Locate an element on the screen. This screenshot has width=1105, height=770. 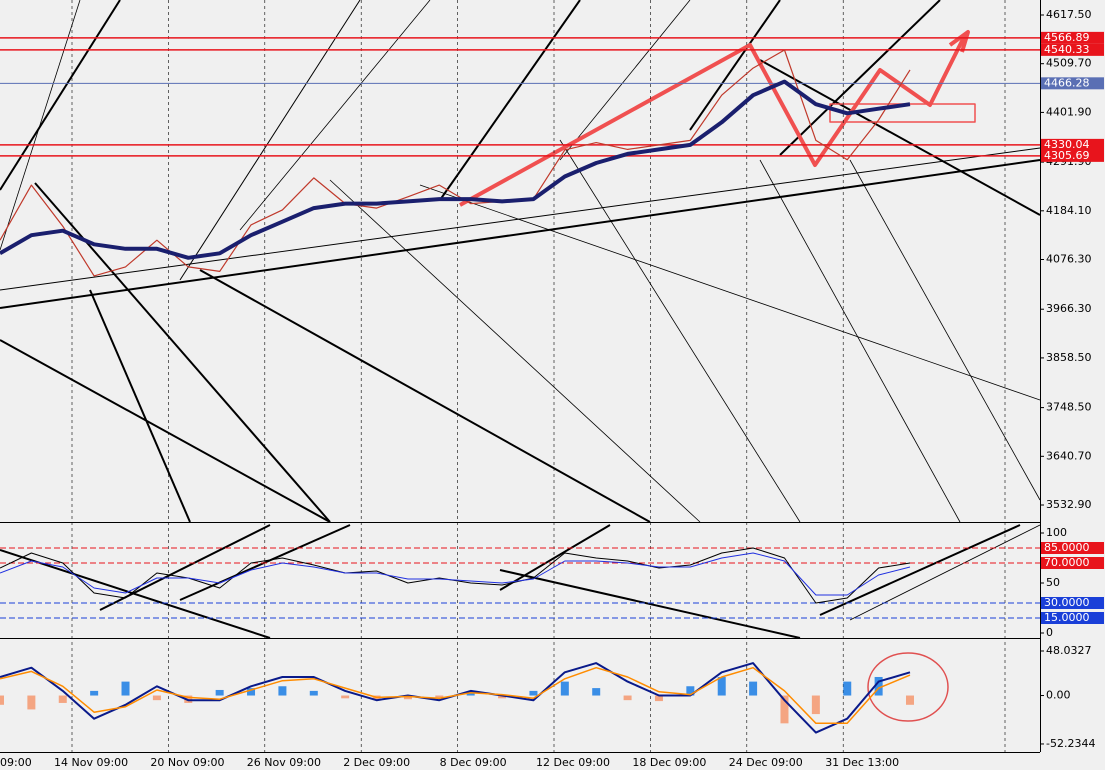
level-label: 4540.33 is located at coordinates (1067, 49).